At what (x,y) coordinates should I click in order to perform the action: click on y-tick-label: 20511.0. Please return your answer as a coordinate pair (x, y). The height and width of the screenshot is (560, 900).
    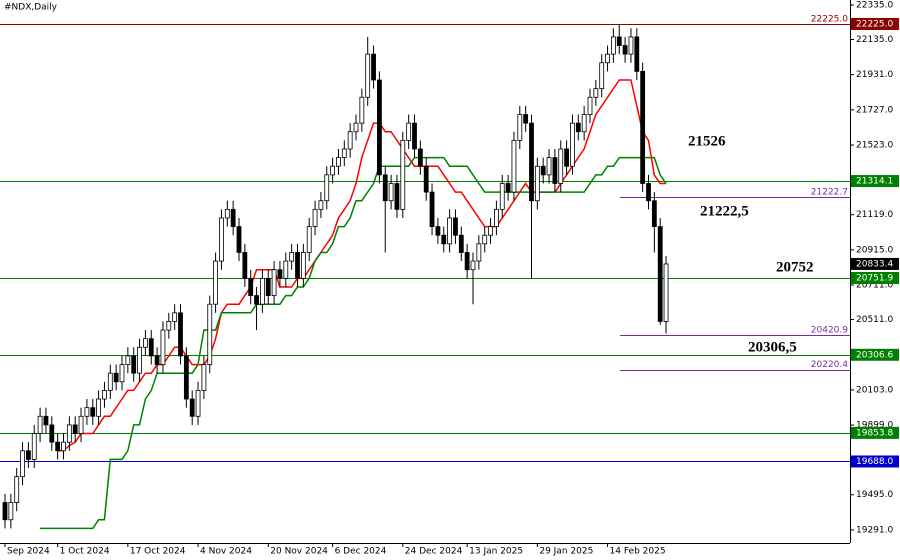
    Looking at the image, I should click on (874, 320).